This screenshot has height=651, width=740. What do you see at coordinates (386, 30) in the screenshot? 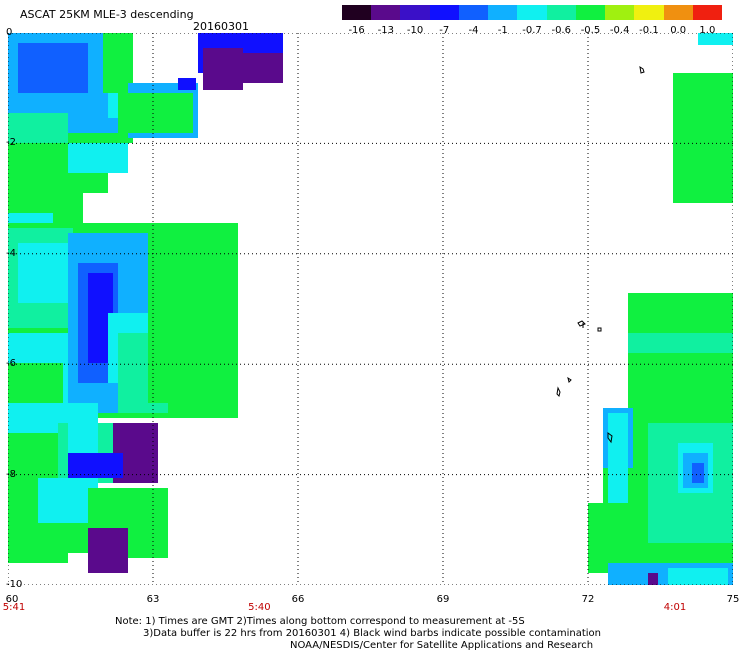
I see `colorbar-label: -13` at bounding box center [386, 30].